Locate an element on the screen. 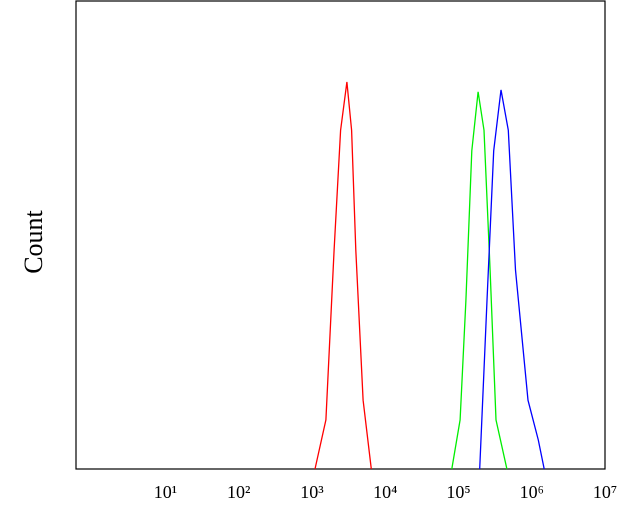  x-tick-label: 10⁷ is located at coordinates (605, 492).